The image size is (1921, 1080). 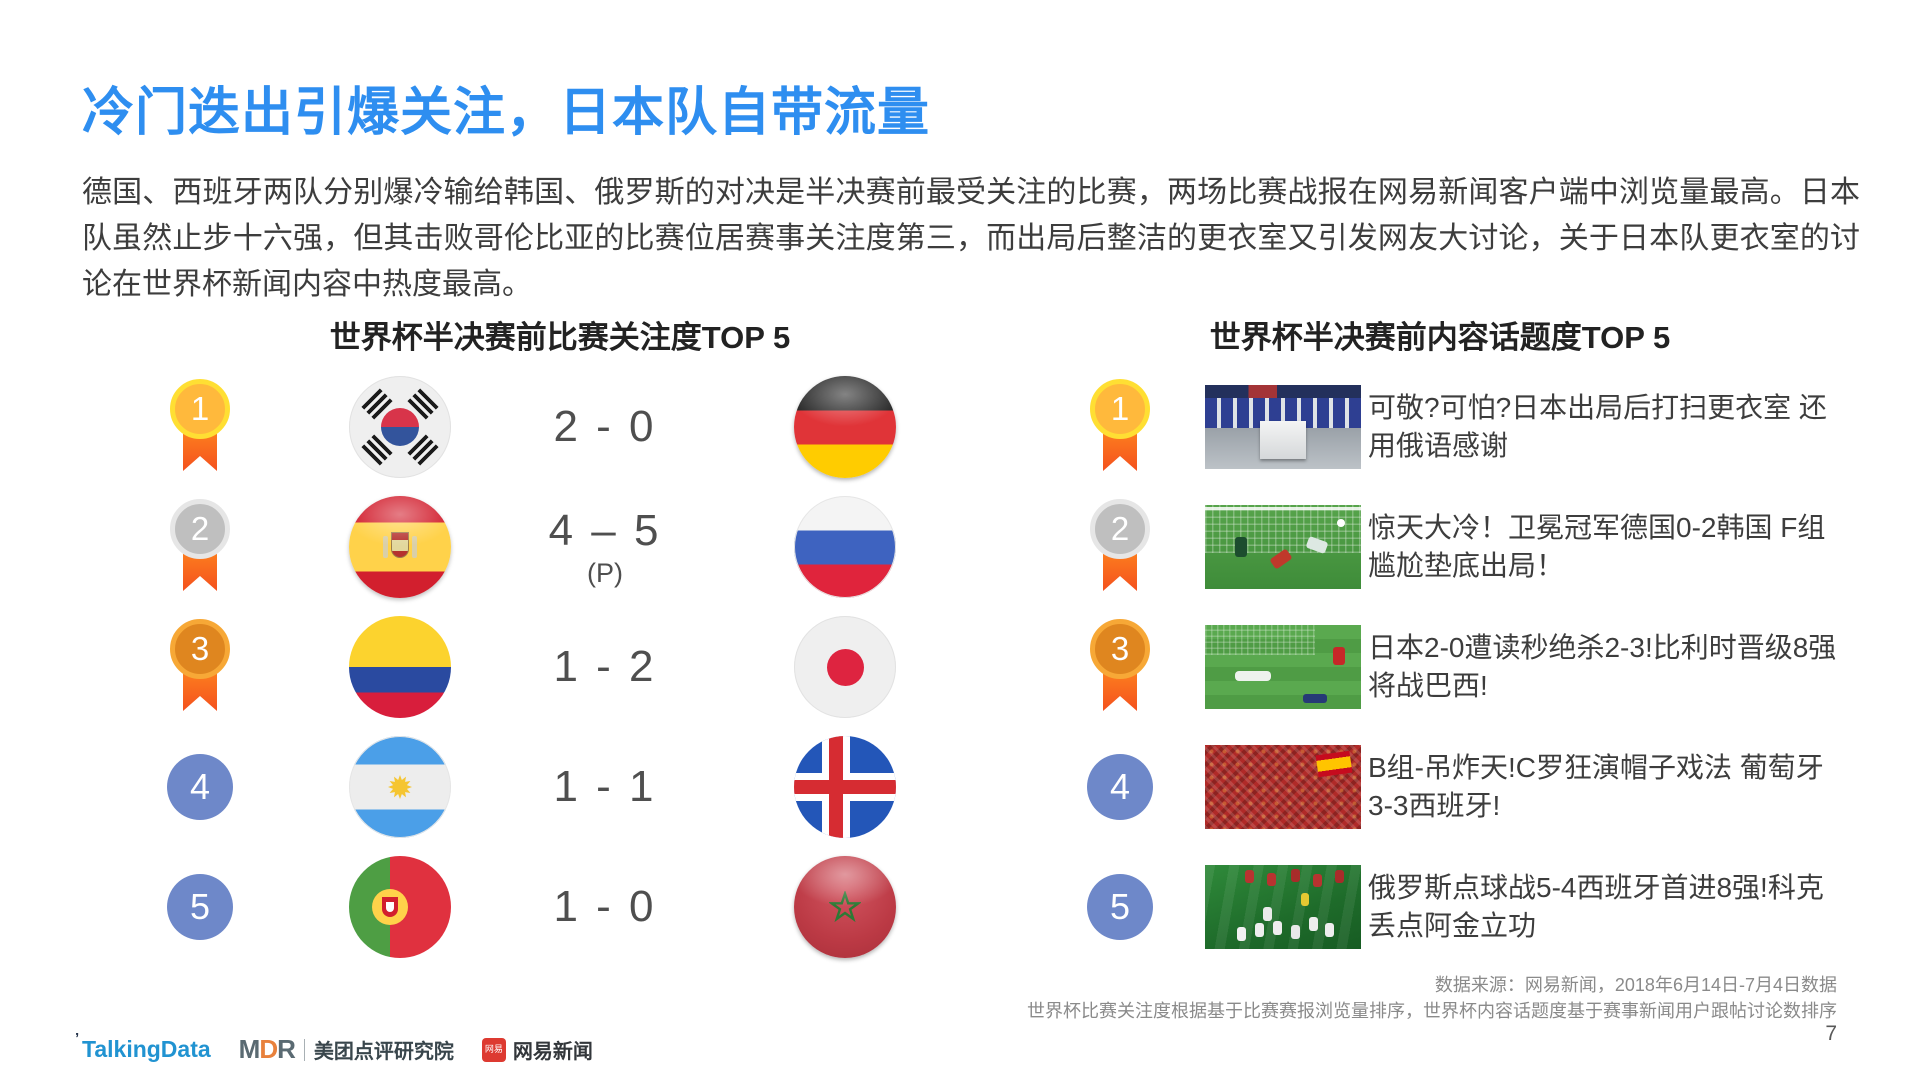 What do you see at coordinates (1596, 786) in the screenshot?
I see `news-headline: B组-吊炸天!C罗狂演帽子戏法 葡萄牙3-3西班牙!` at bounding box center [1596, 786].